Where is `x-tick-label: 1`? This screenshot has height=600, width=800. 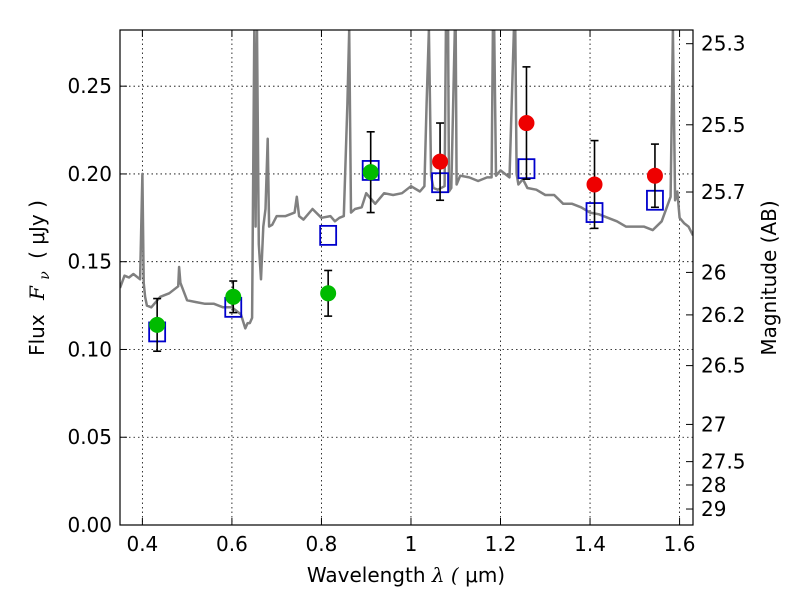 x-tick-label: 1 is located at coordinates (411, 544).